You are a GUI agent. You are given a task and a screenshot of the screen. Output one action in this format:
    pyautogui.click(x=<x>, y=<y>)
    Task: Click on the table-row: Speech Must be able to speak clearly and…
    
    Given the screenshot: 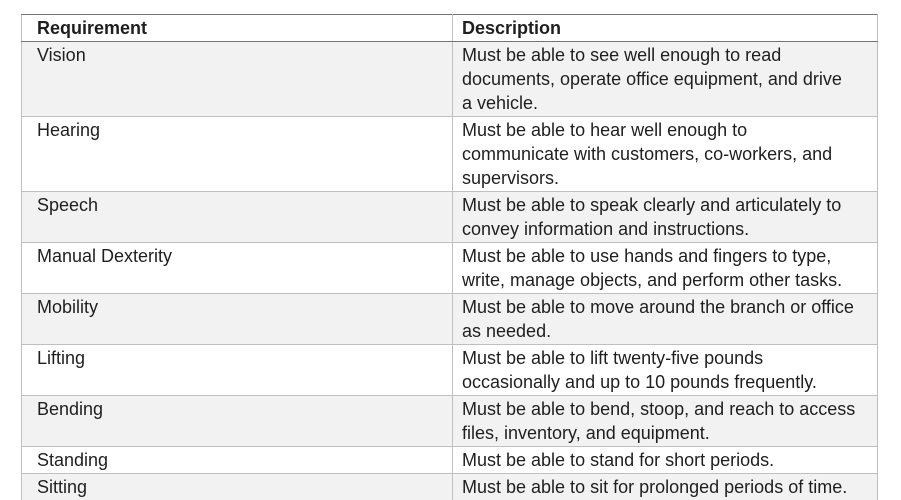 What is the action you would take?
    pyautogui.click(x=449, y=217)
    